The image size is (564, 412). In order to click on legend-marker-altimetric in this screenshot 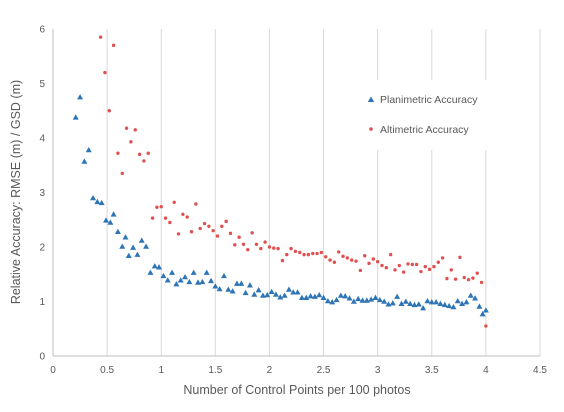, I will do `click(371, 129)`.